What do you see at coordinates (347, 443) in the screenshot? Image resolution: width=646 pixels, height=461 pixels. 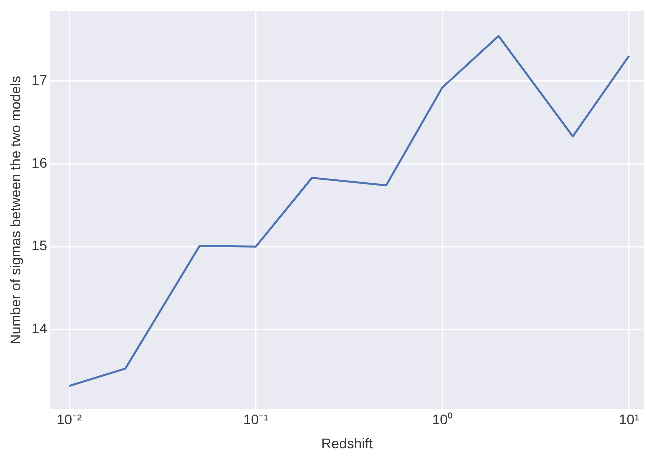 I see `x-axis-title: Redshift` at bounding box center [347, 443].